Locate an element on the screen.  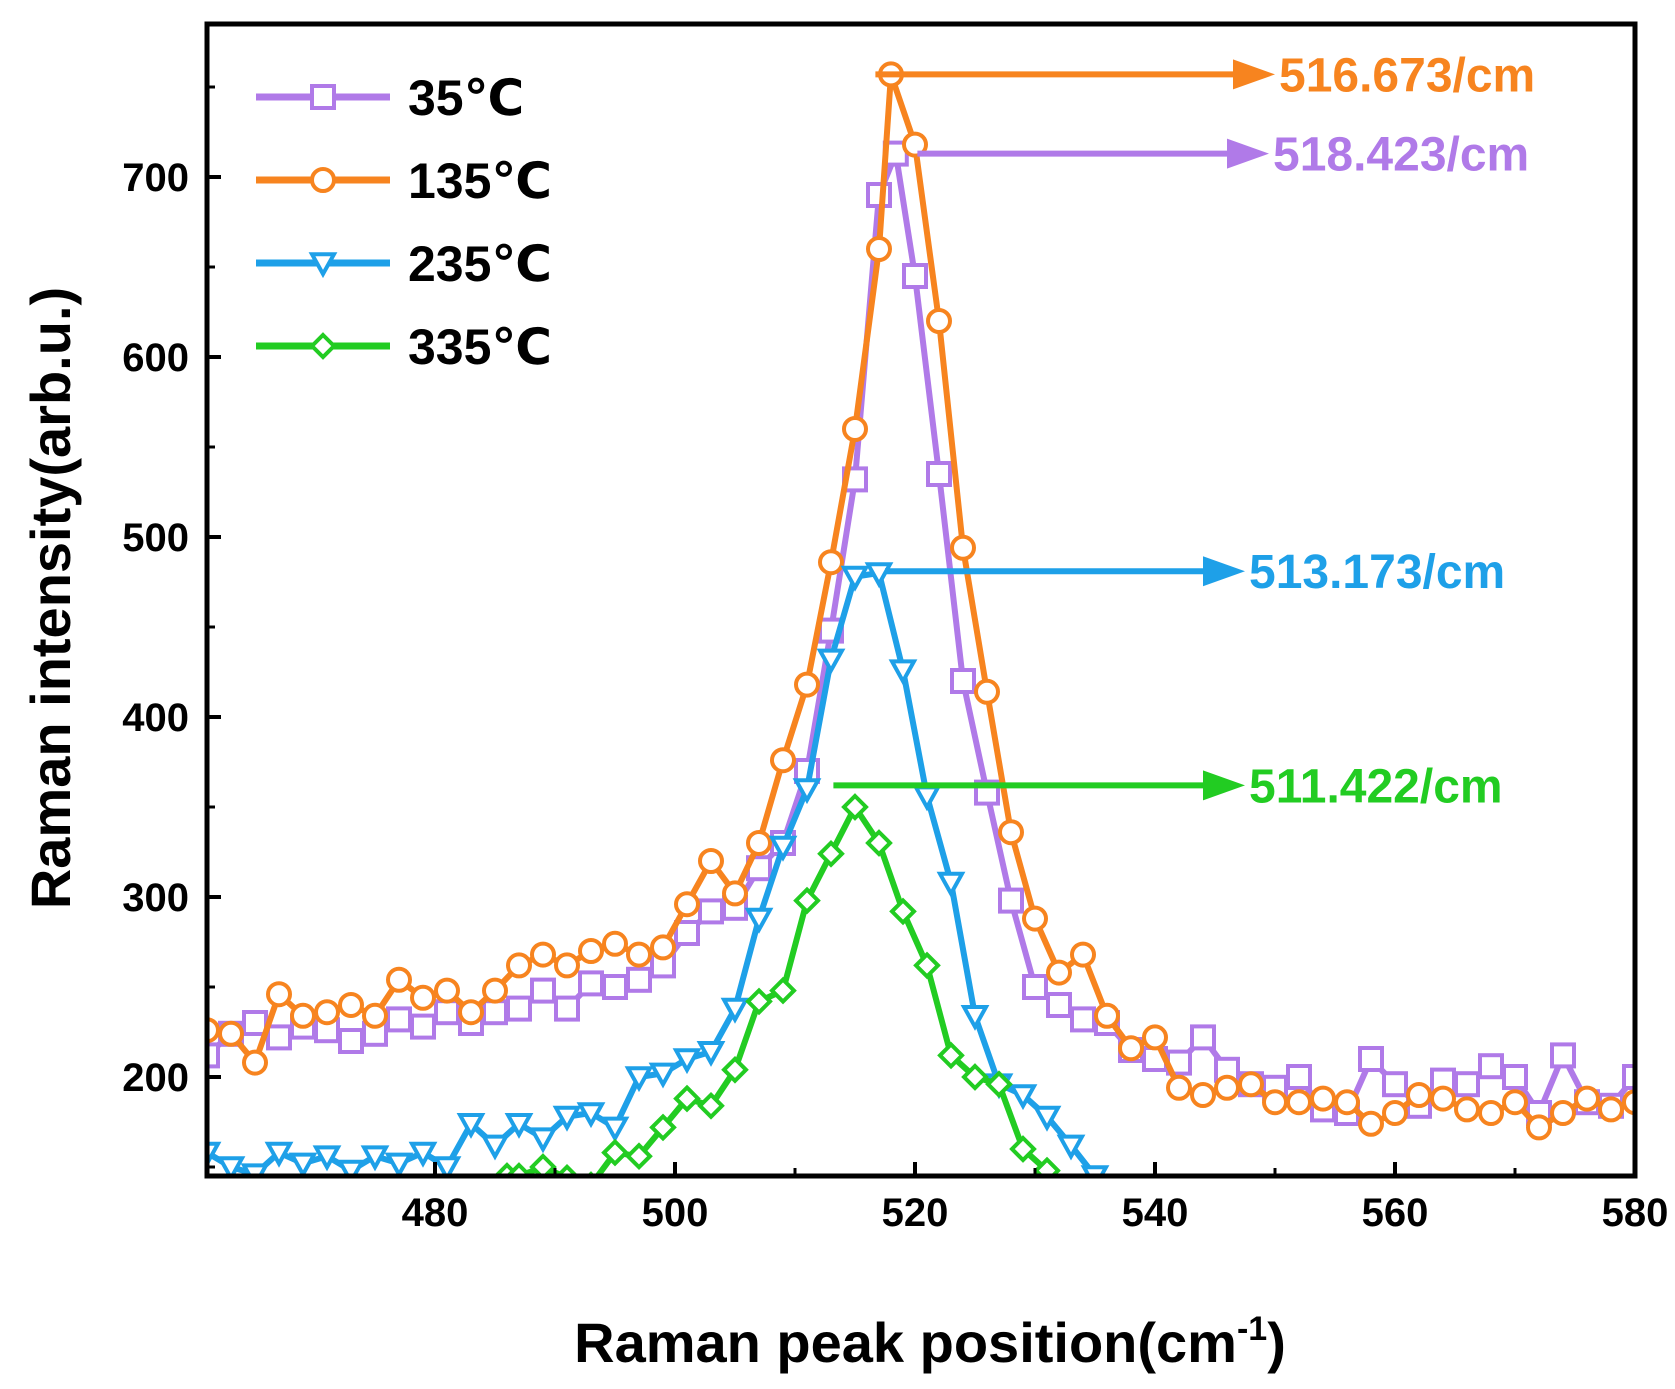
legend-label: 335℃ is located at coordinates (480, 347).